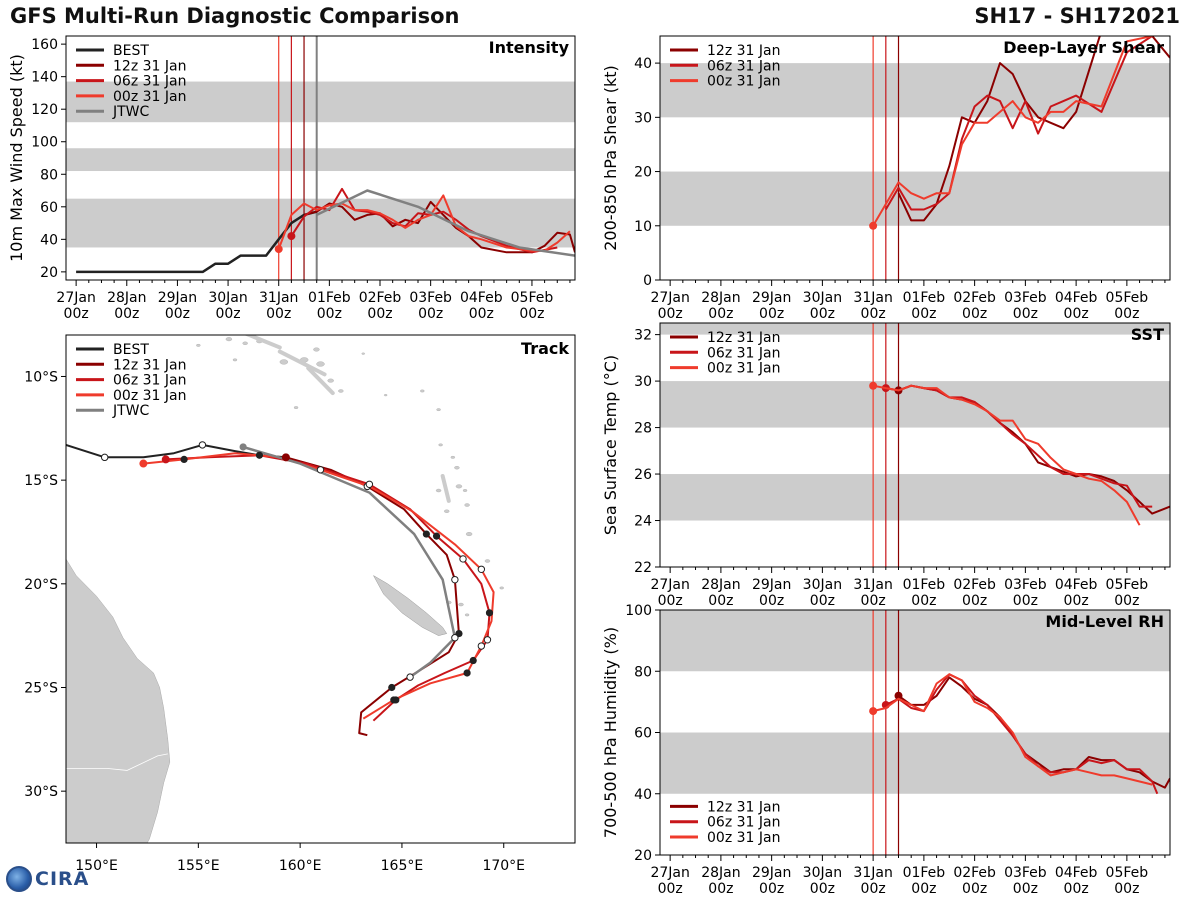  Describe the element at coordinates (118, 700) in the screenshot. I see `australia-landmass` at that location.